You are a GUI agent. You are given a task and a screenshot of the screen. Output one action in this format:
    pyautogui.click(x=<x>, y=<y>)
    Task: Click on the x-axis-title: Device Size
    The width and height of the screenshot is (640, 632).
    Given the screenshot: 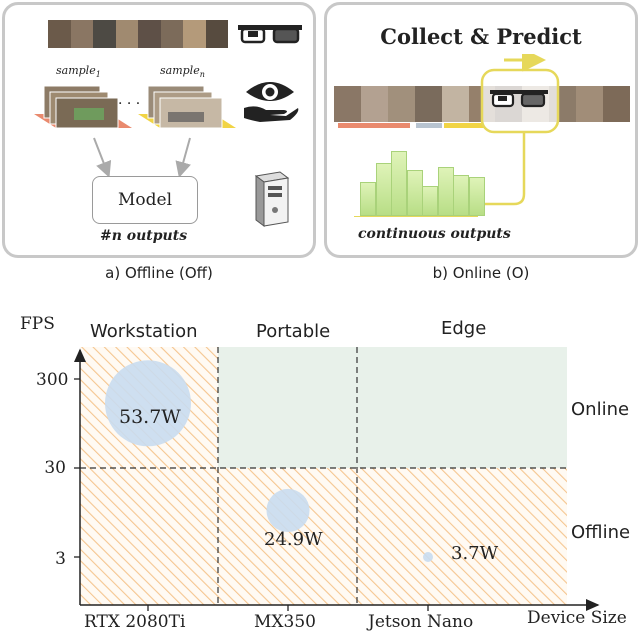 What is the action you would take?
    pyautogui.click(x=577, y=618)
    